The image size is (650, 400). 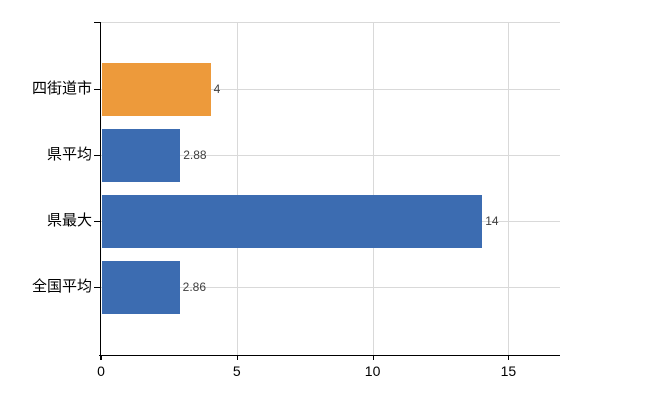 What do you see at coordinates (195, 155) in the screenshot?
I see `bar-value-label: 2.88` at bounding box center [195, 155].